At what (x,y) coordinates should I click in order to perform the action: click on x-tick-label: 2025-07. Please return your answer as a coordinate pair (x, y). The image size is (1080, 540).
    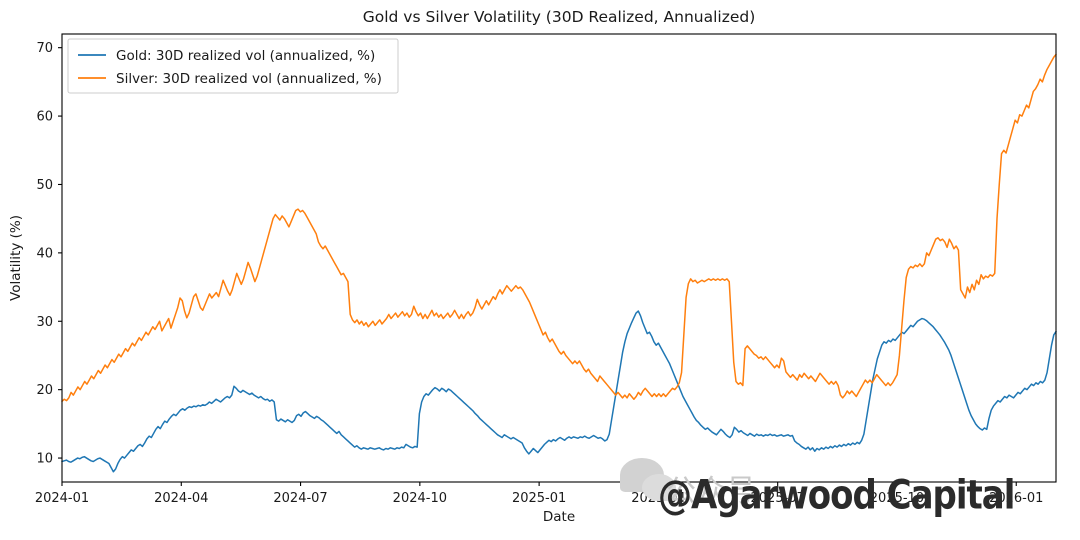
    Looking at the image, I should click on (778, 498).